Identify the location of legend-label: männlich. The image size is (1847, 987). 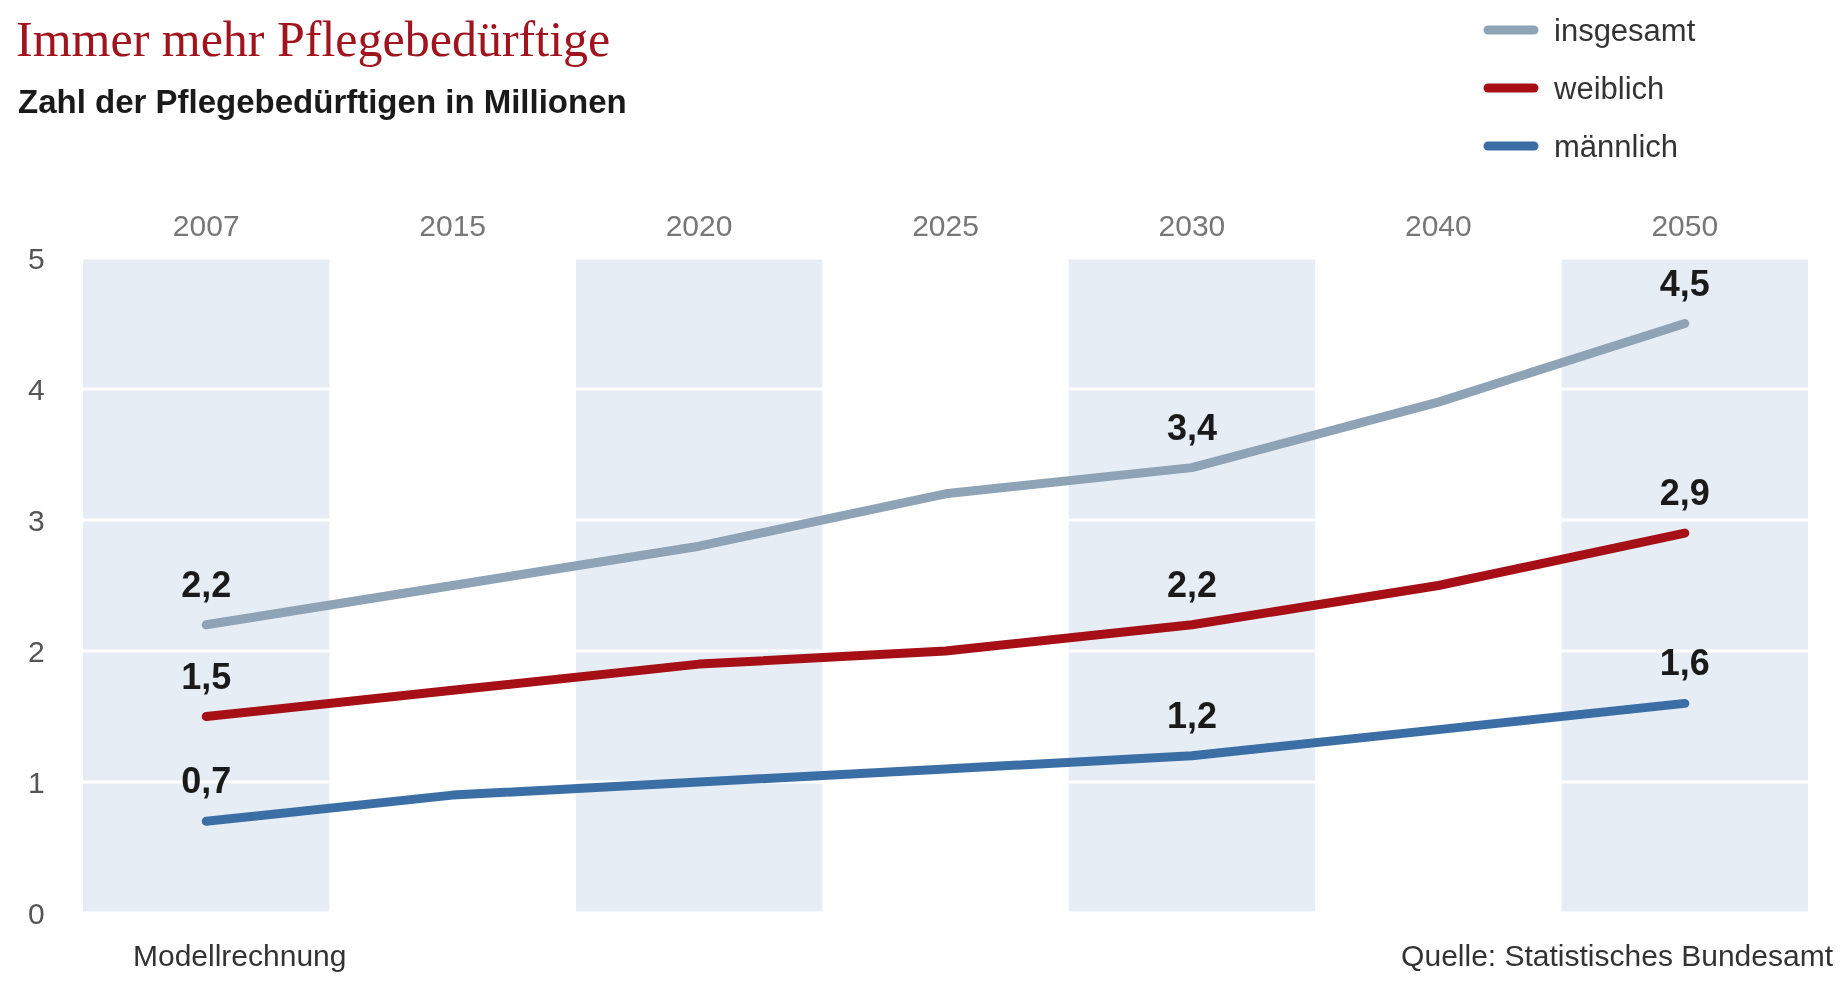
(1616, 146).